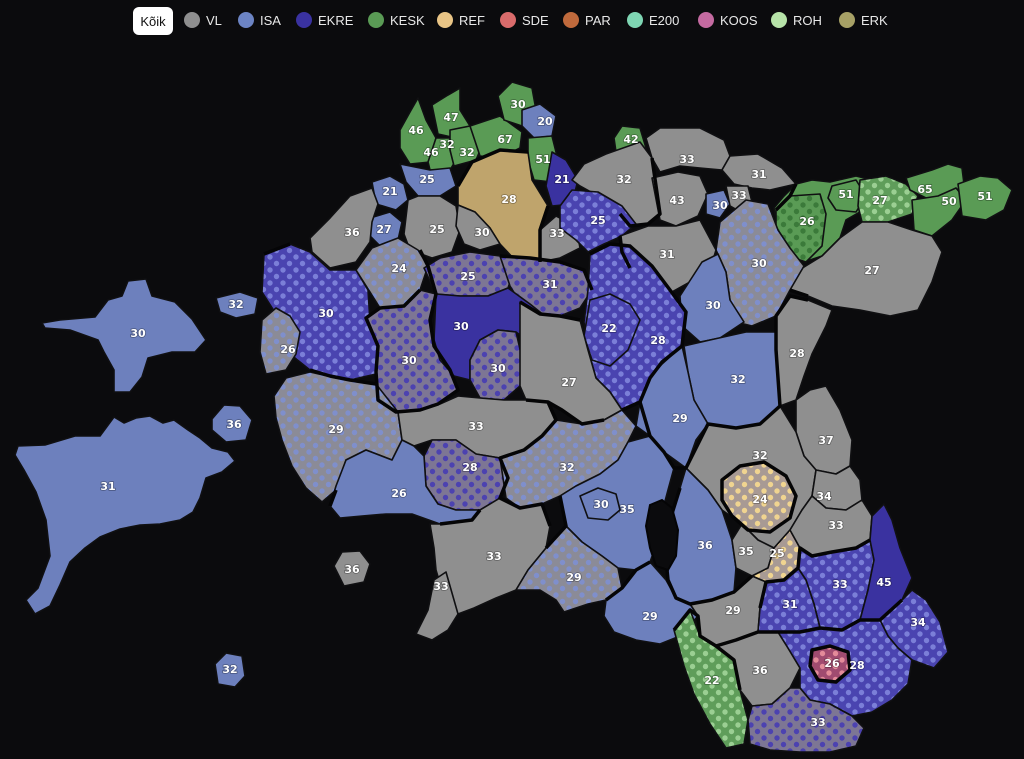 This screenshot has width=1024, height=759. I want to click on legend-item-par: PAR, so click(587, 20).